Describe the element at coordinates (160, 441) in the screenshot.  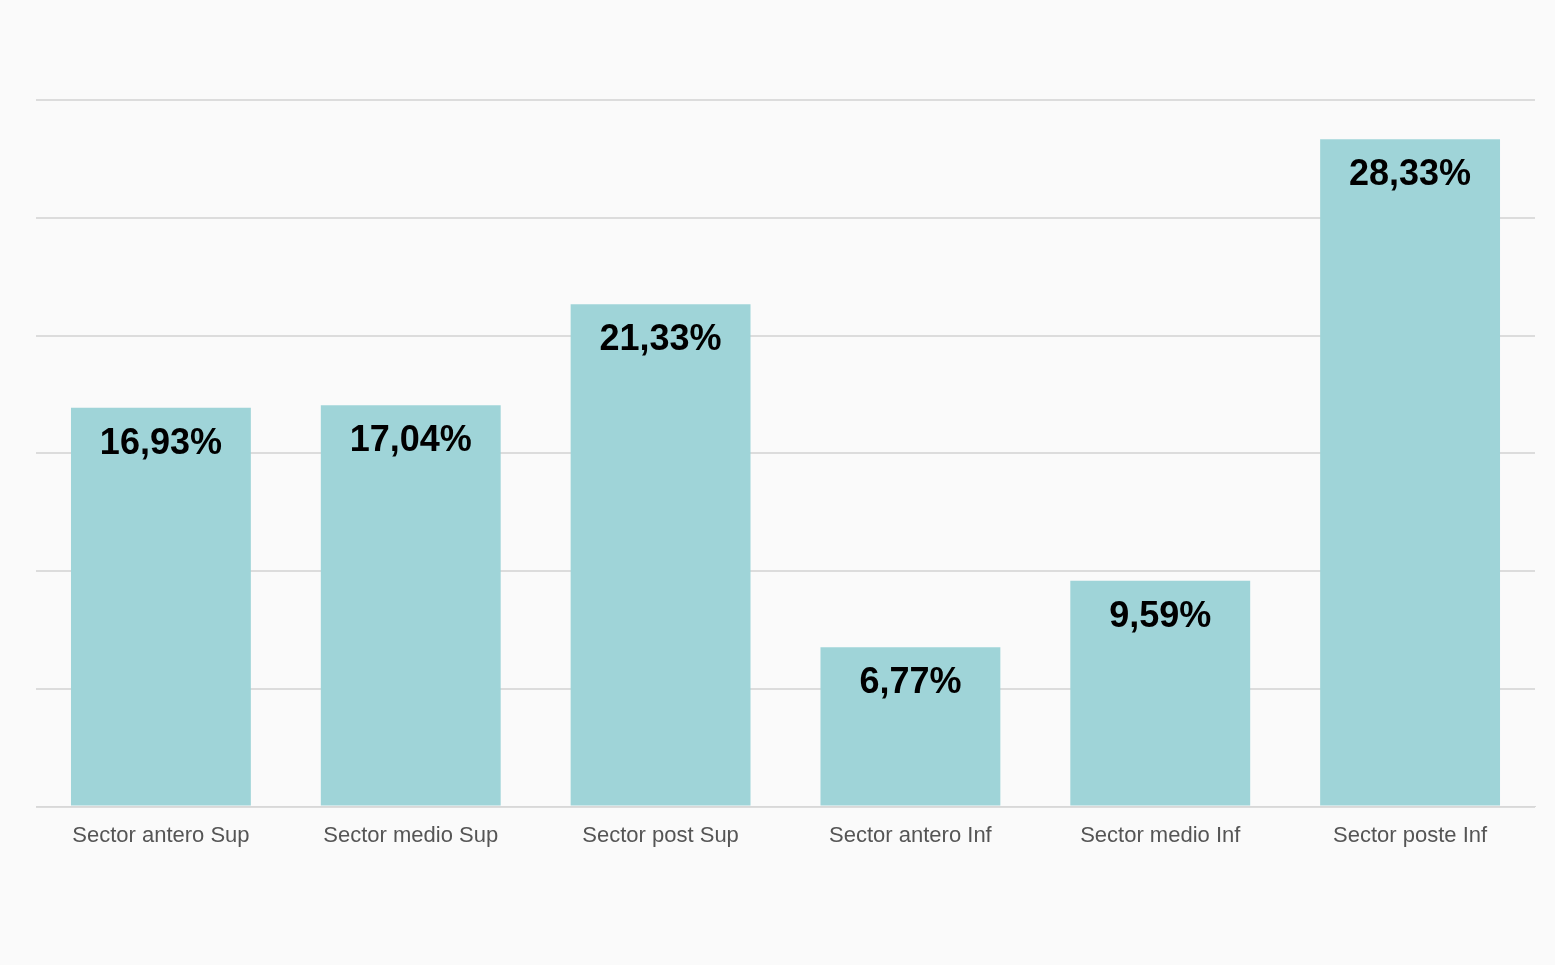
I see `data-label: 16,93%` at that location.